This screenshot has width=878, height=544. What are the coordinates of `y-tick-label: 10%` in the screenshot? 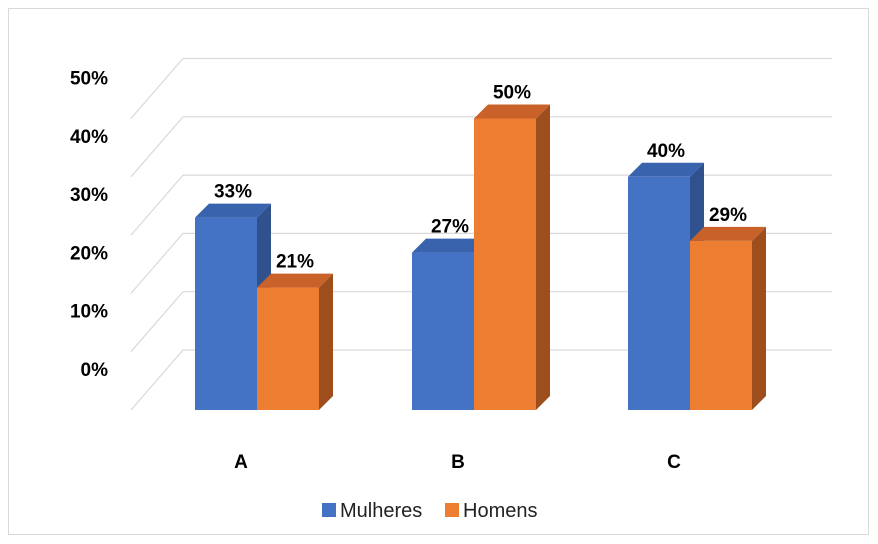 It's located at (89, 312).